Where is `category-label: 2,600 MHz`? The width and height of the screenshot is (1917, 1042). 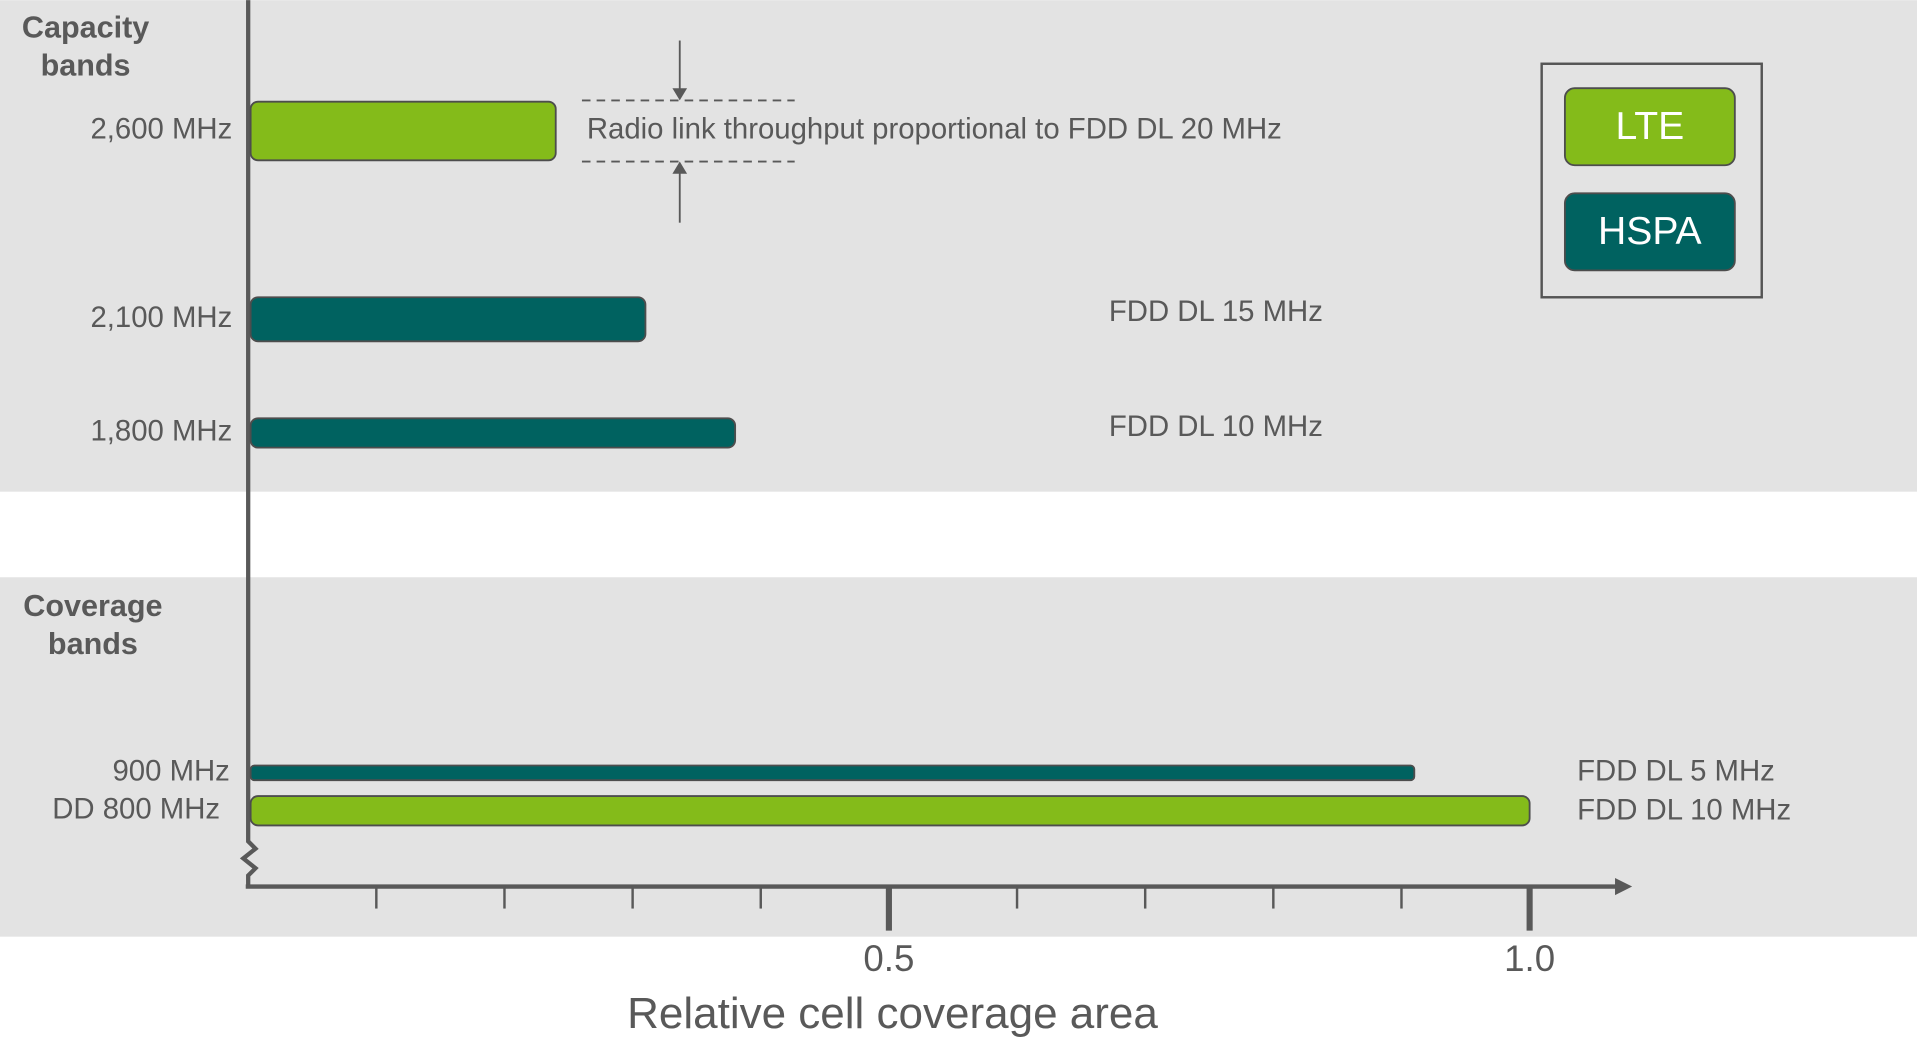 category-label: 2,600 MHz is located at coordinates (161, 129).